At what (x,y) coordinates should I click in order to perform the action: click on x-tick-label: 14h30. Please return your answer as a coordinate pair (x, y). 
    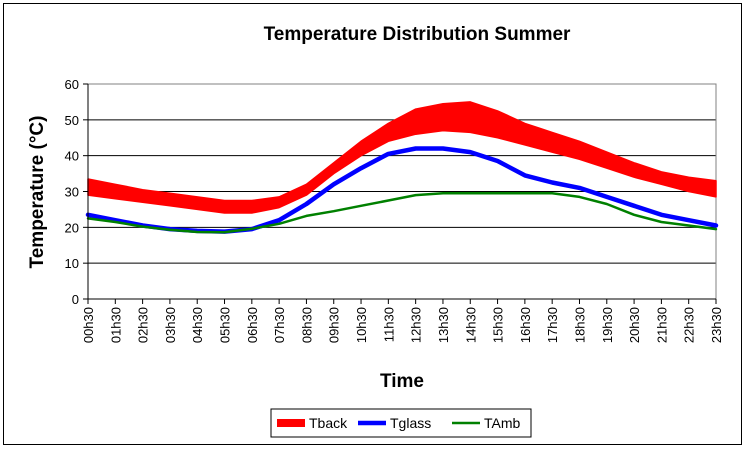
    Looking at the image, I should click on (470, 325).